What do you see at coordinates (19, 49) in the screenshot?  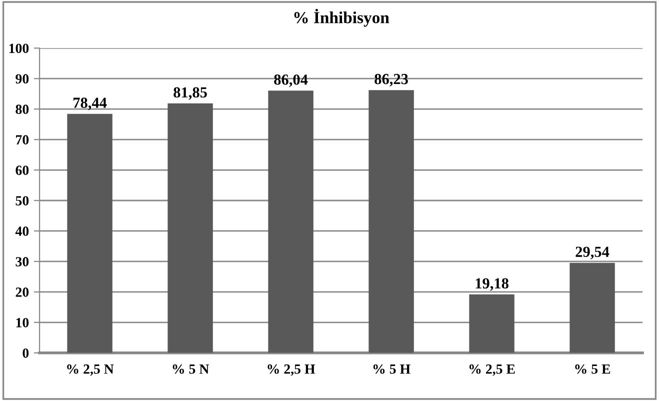 I see `y-tick-label: 100` at bounding box center [19, 49].